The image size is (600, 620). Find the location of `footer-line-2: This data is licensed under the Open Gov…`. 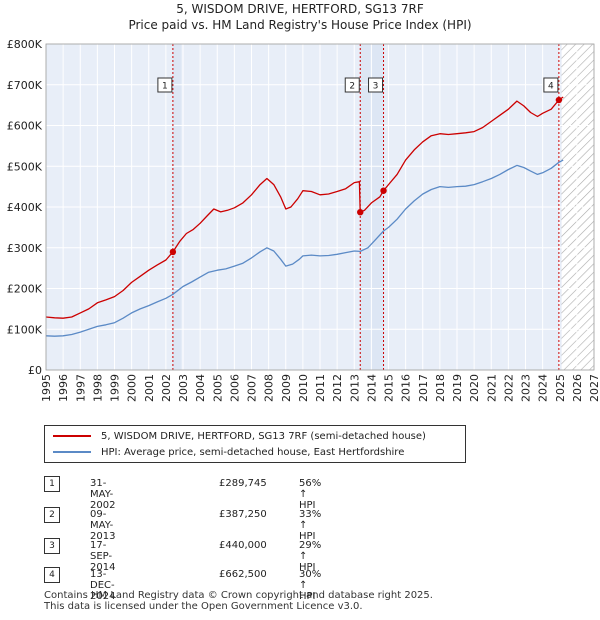

footer-line-2: This data is licensed under the Open Gov… is located at coordinates (203, 606).